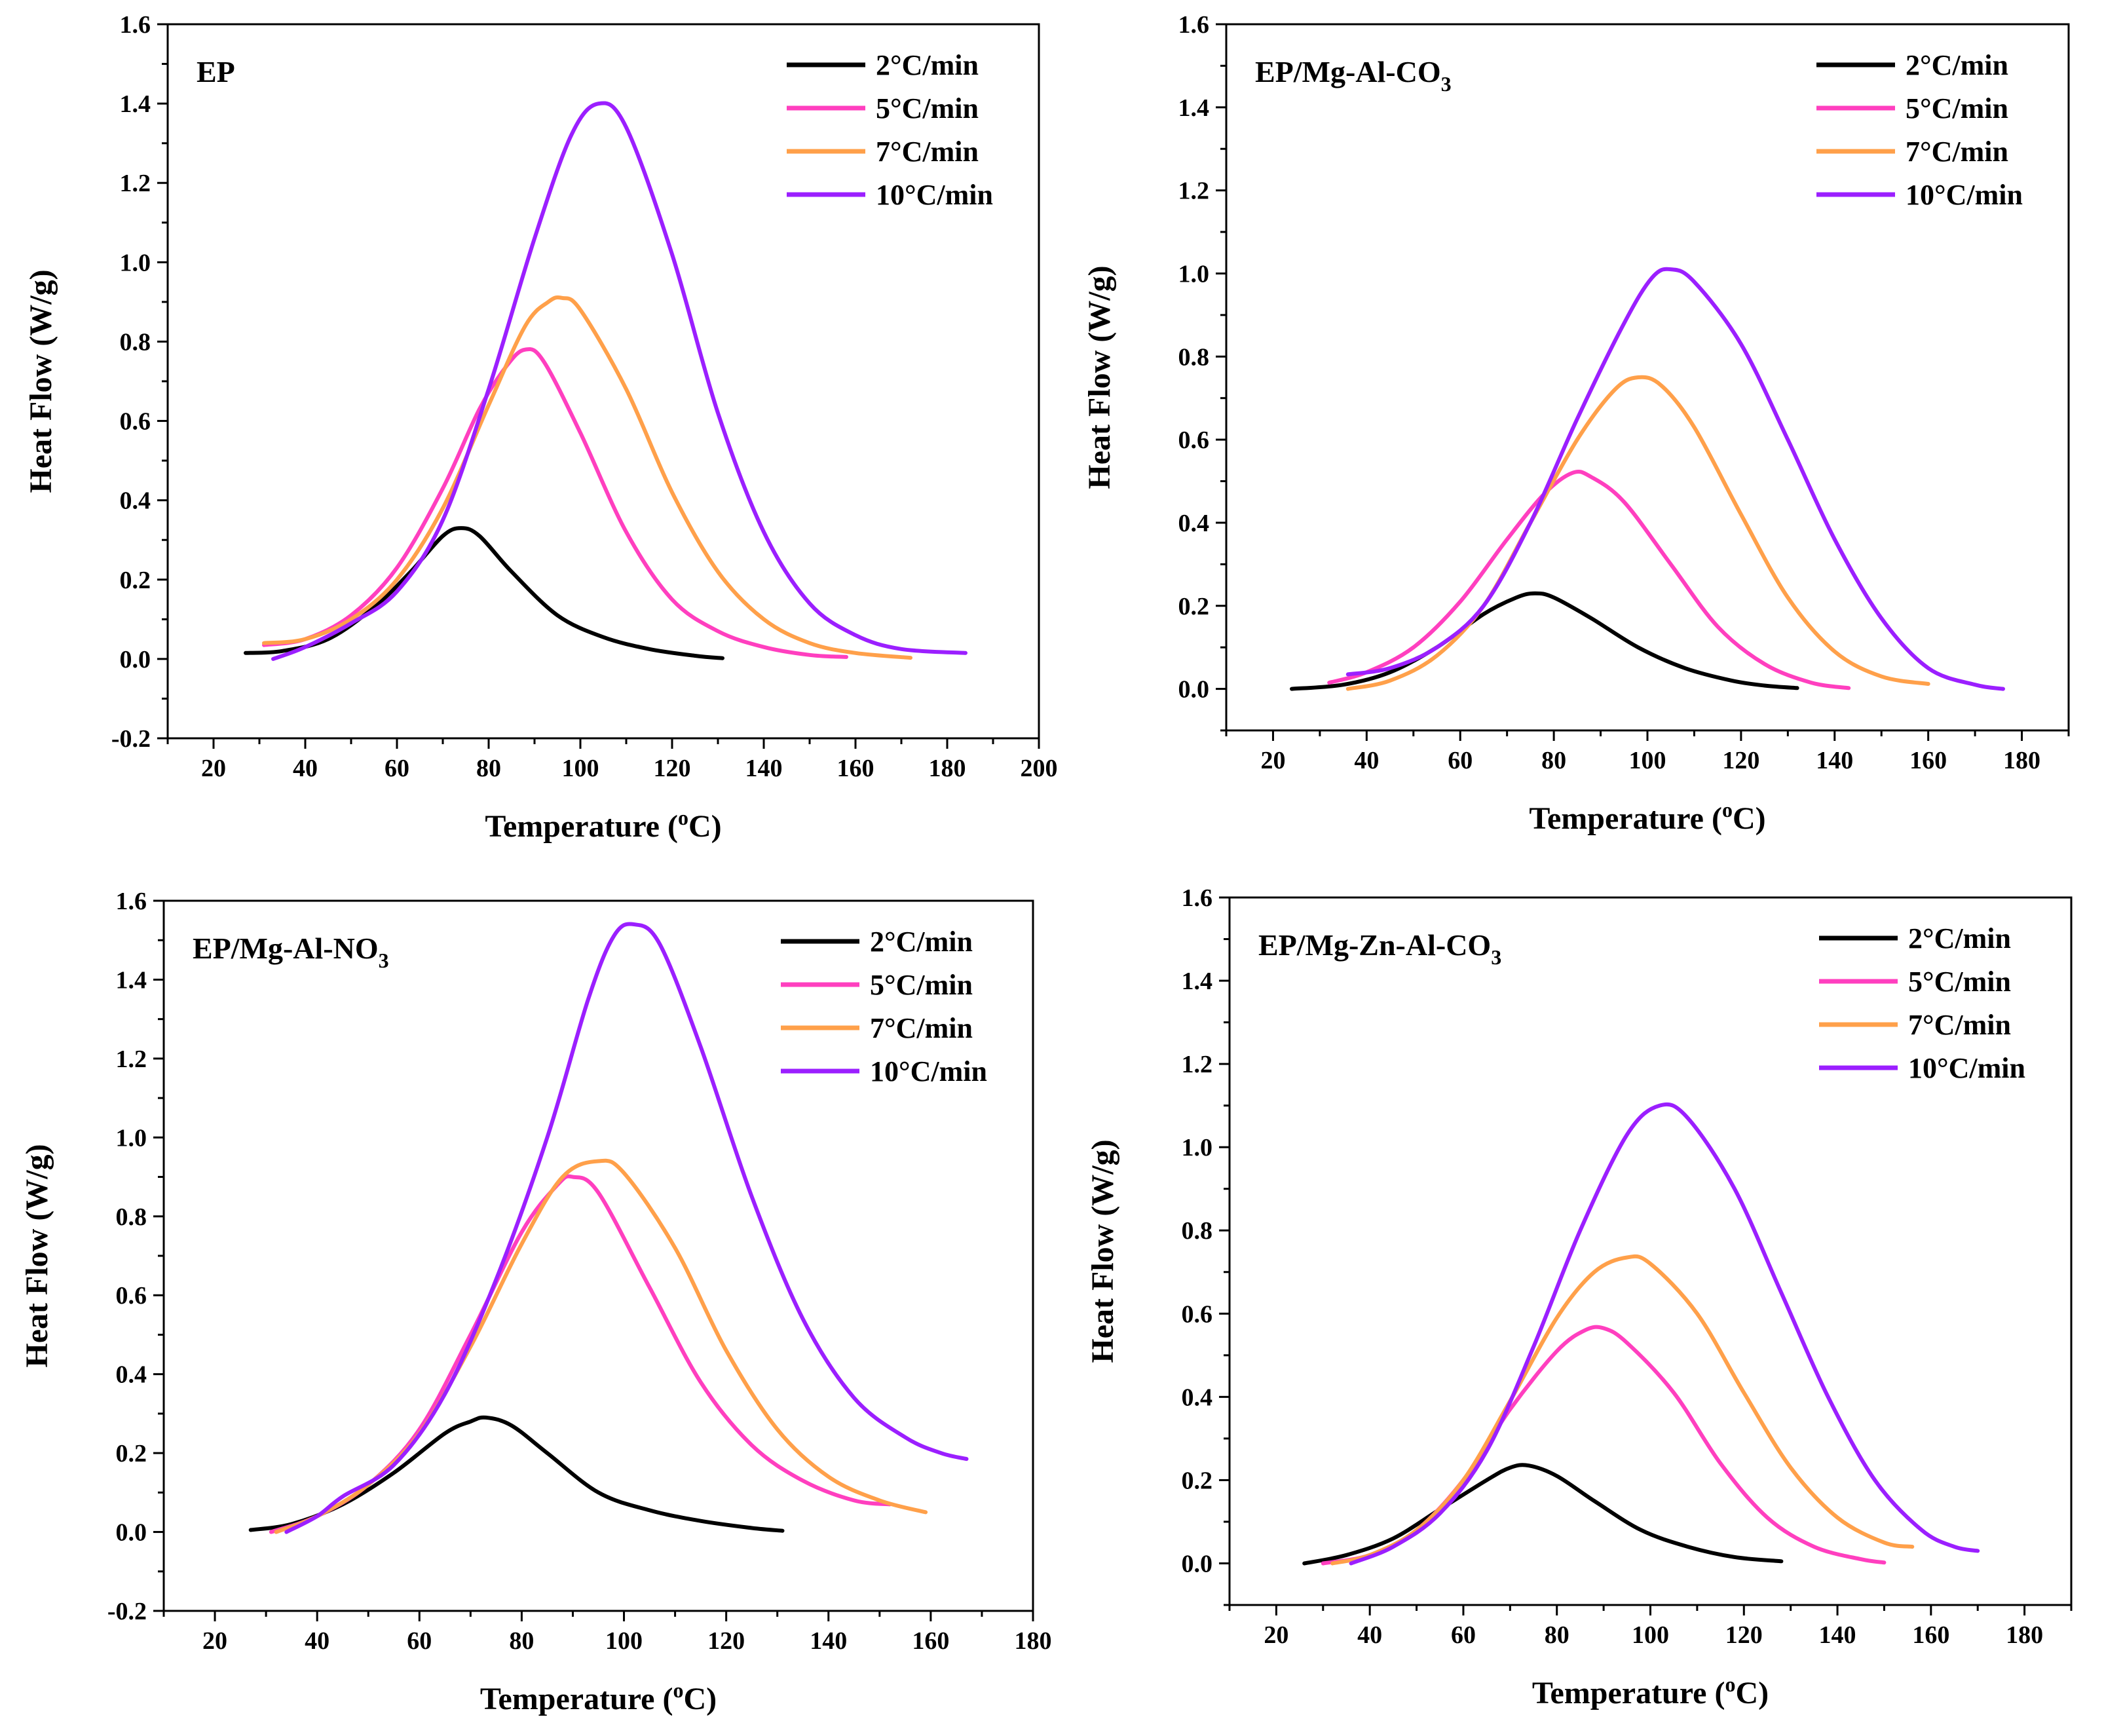  Describe the element at coordinates (216, 71) in the screenshot. I see `panel-title: EP` at that location.